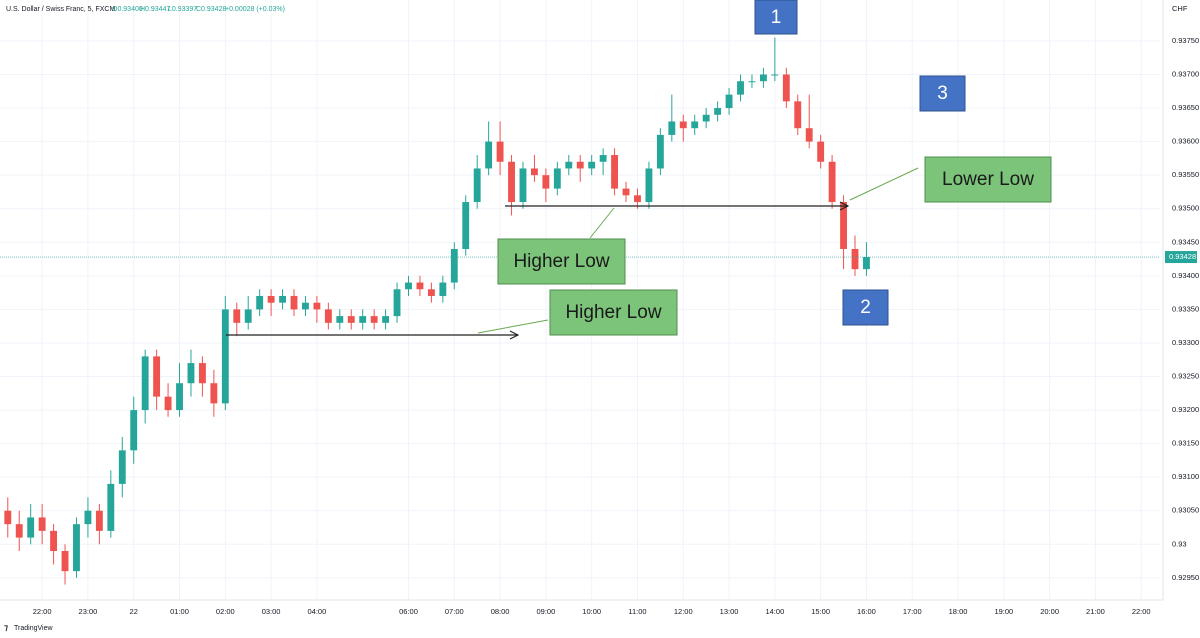 The image size is (1200, 638). Describe the element at coordinates (774, 611) in the screenshot. I see `x-tick-label: 14:00` at that location.